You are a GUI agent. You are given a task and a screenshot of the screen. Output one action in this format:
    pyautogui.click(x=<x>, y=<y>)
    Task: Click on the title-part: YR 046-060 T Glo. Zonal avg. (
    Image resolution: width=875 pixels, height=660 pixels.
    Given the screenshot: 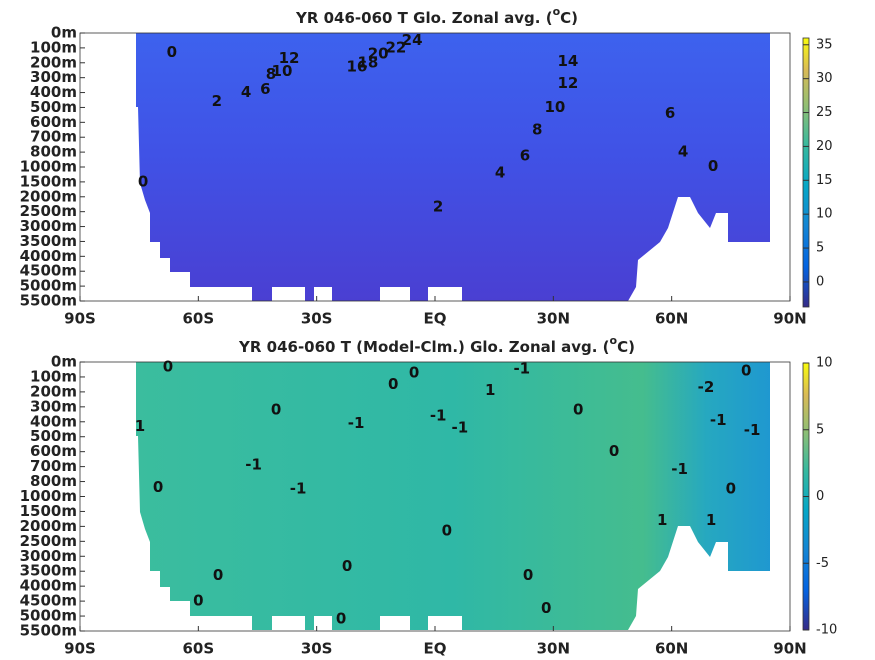 What is the action you would take?
    pyautogui.click(x=424, y=18)
    